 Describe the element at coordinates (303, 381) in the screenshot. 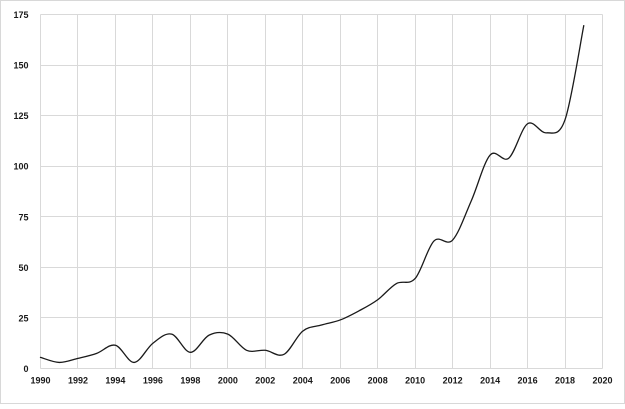

I see `x-tick-label: 2004` at that location.